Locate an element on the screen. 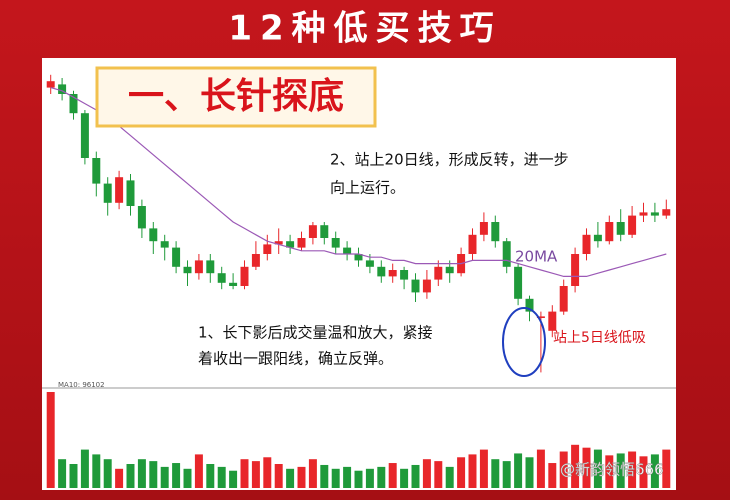 The height and width of the screenshot is (504, 730). note-top-line: 向上运行。 is located at coordinates (367, 188).